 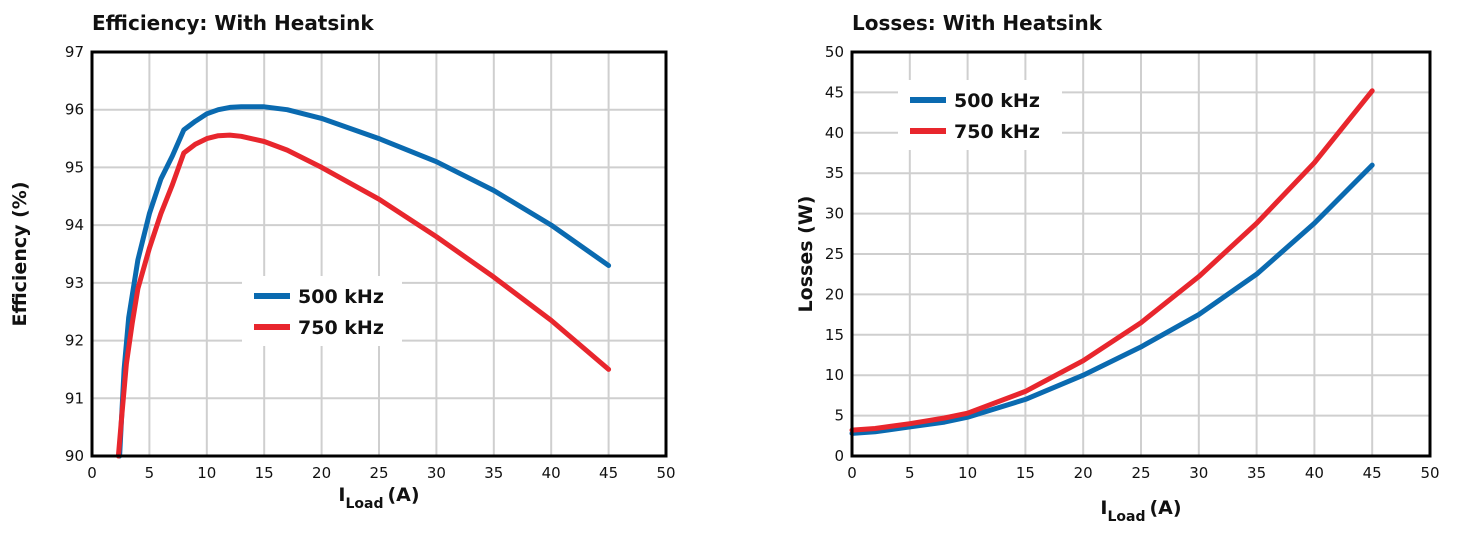 What do you see at coordinates (74, 398) in the screenshot?
I see `y-tick-label: 91` at bounding box center [74, 398].